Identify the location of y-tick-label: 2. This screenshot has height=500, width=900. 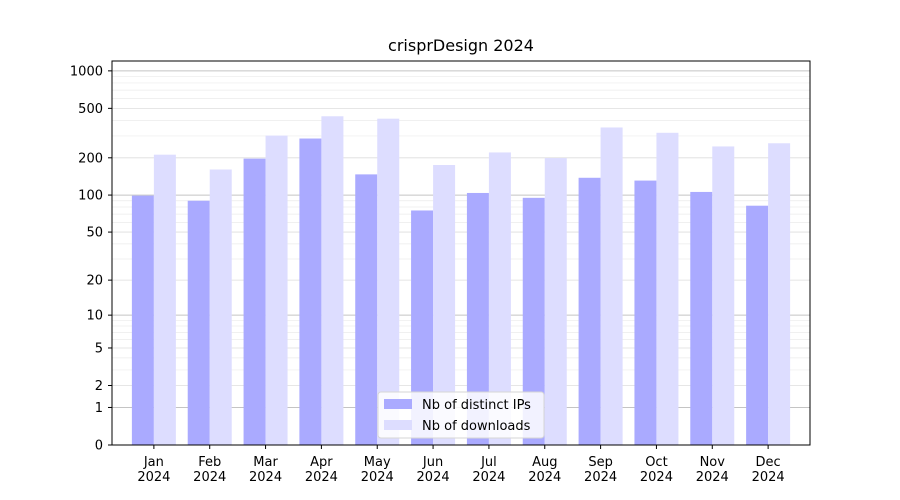
(99, 386).